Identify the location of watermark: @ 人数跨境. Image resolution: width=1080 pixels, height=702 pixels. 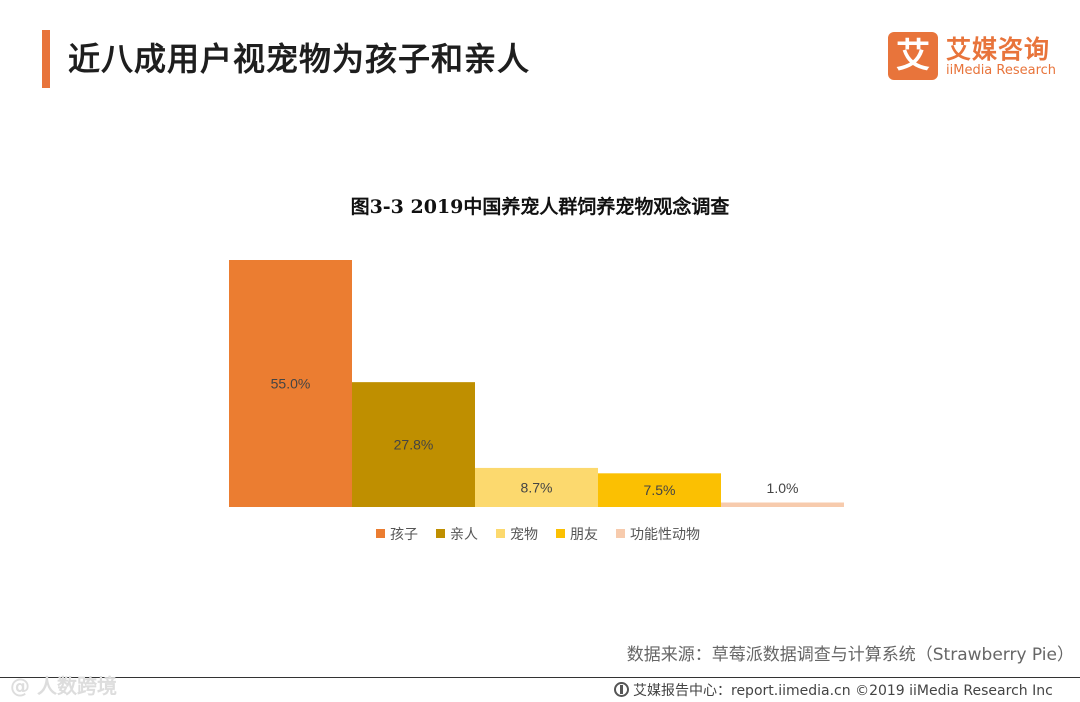
(63, 686).